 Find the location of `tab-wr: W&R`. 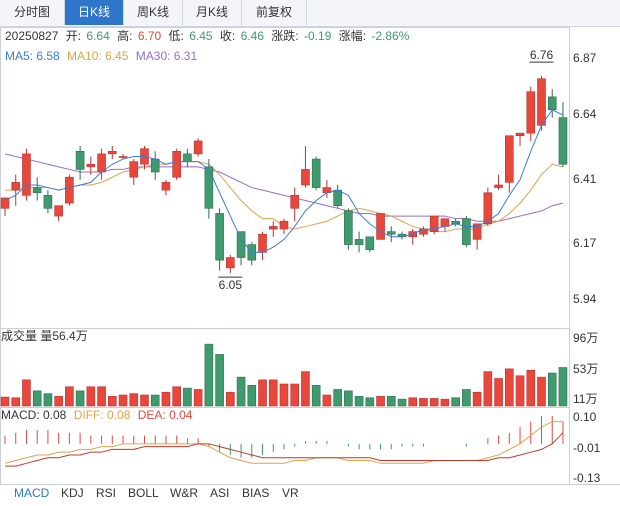

tab-wr: W&R is located at coordinates (184, 493).